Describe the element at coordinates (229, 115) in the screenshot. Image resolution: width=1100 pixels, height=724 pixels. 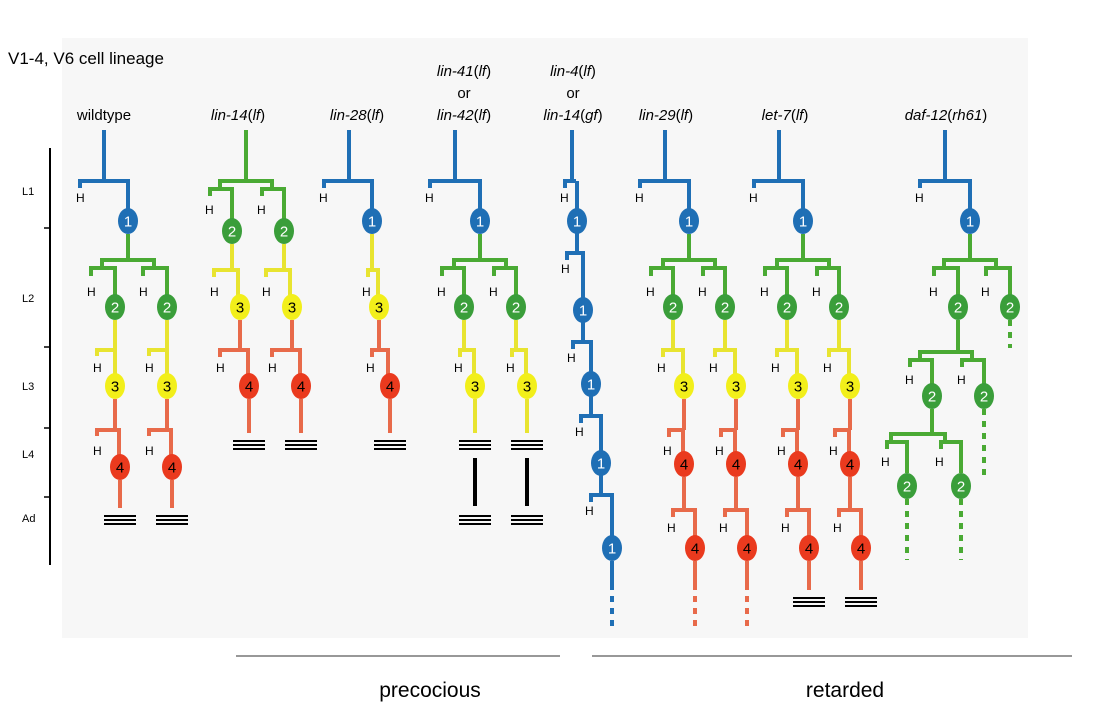
I see `genotype-label-part: lin-14` at that location.